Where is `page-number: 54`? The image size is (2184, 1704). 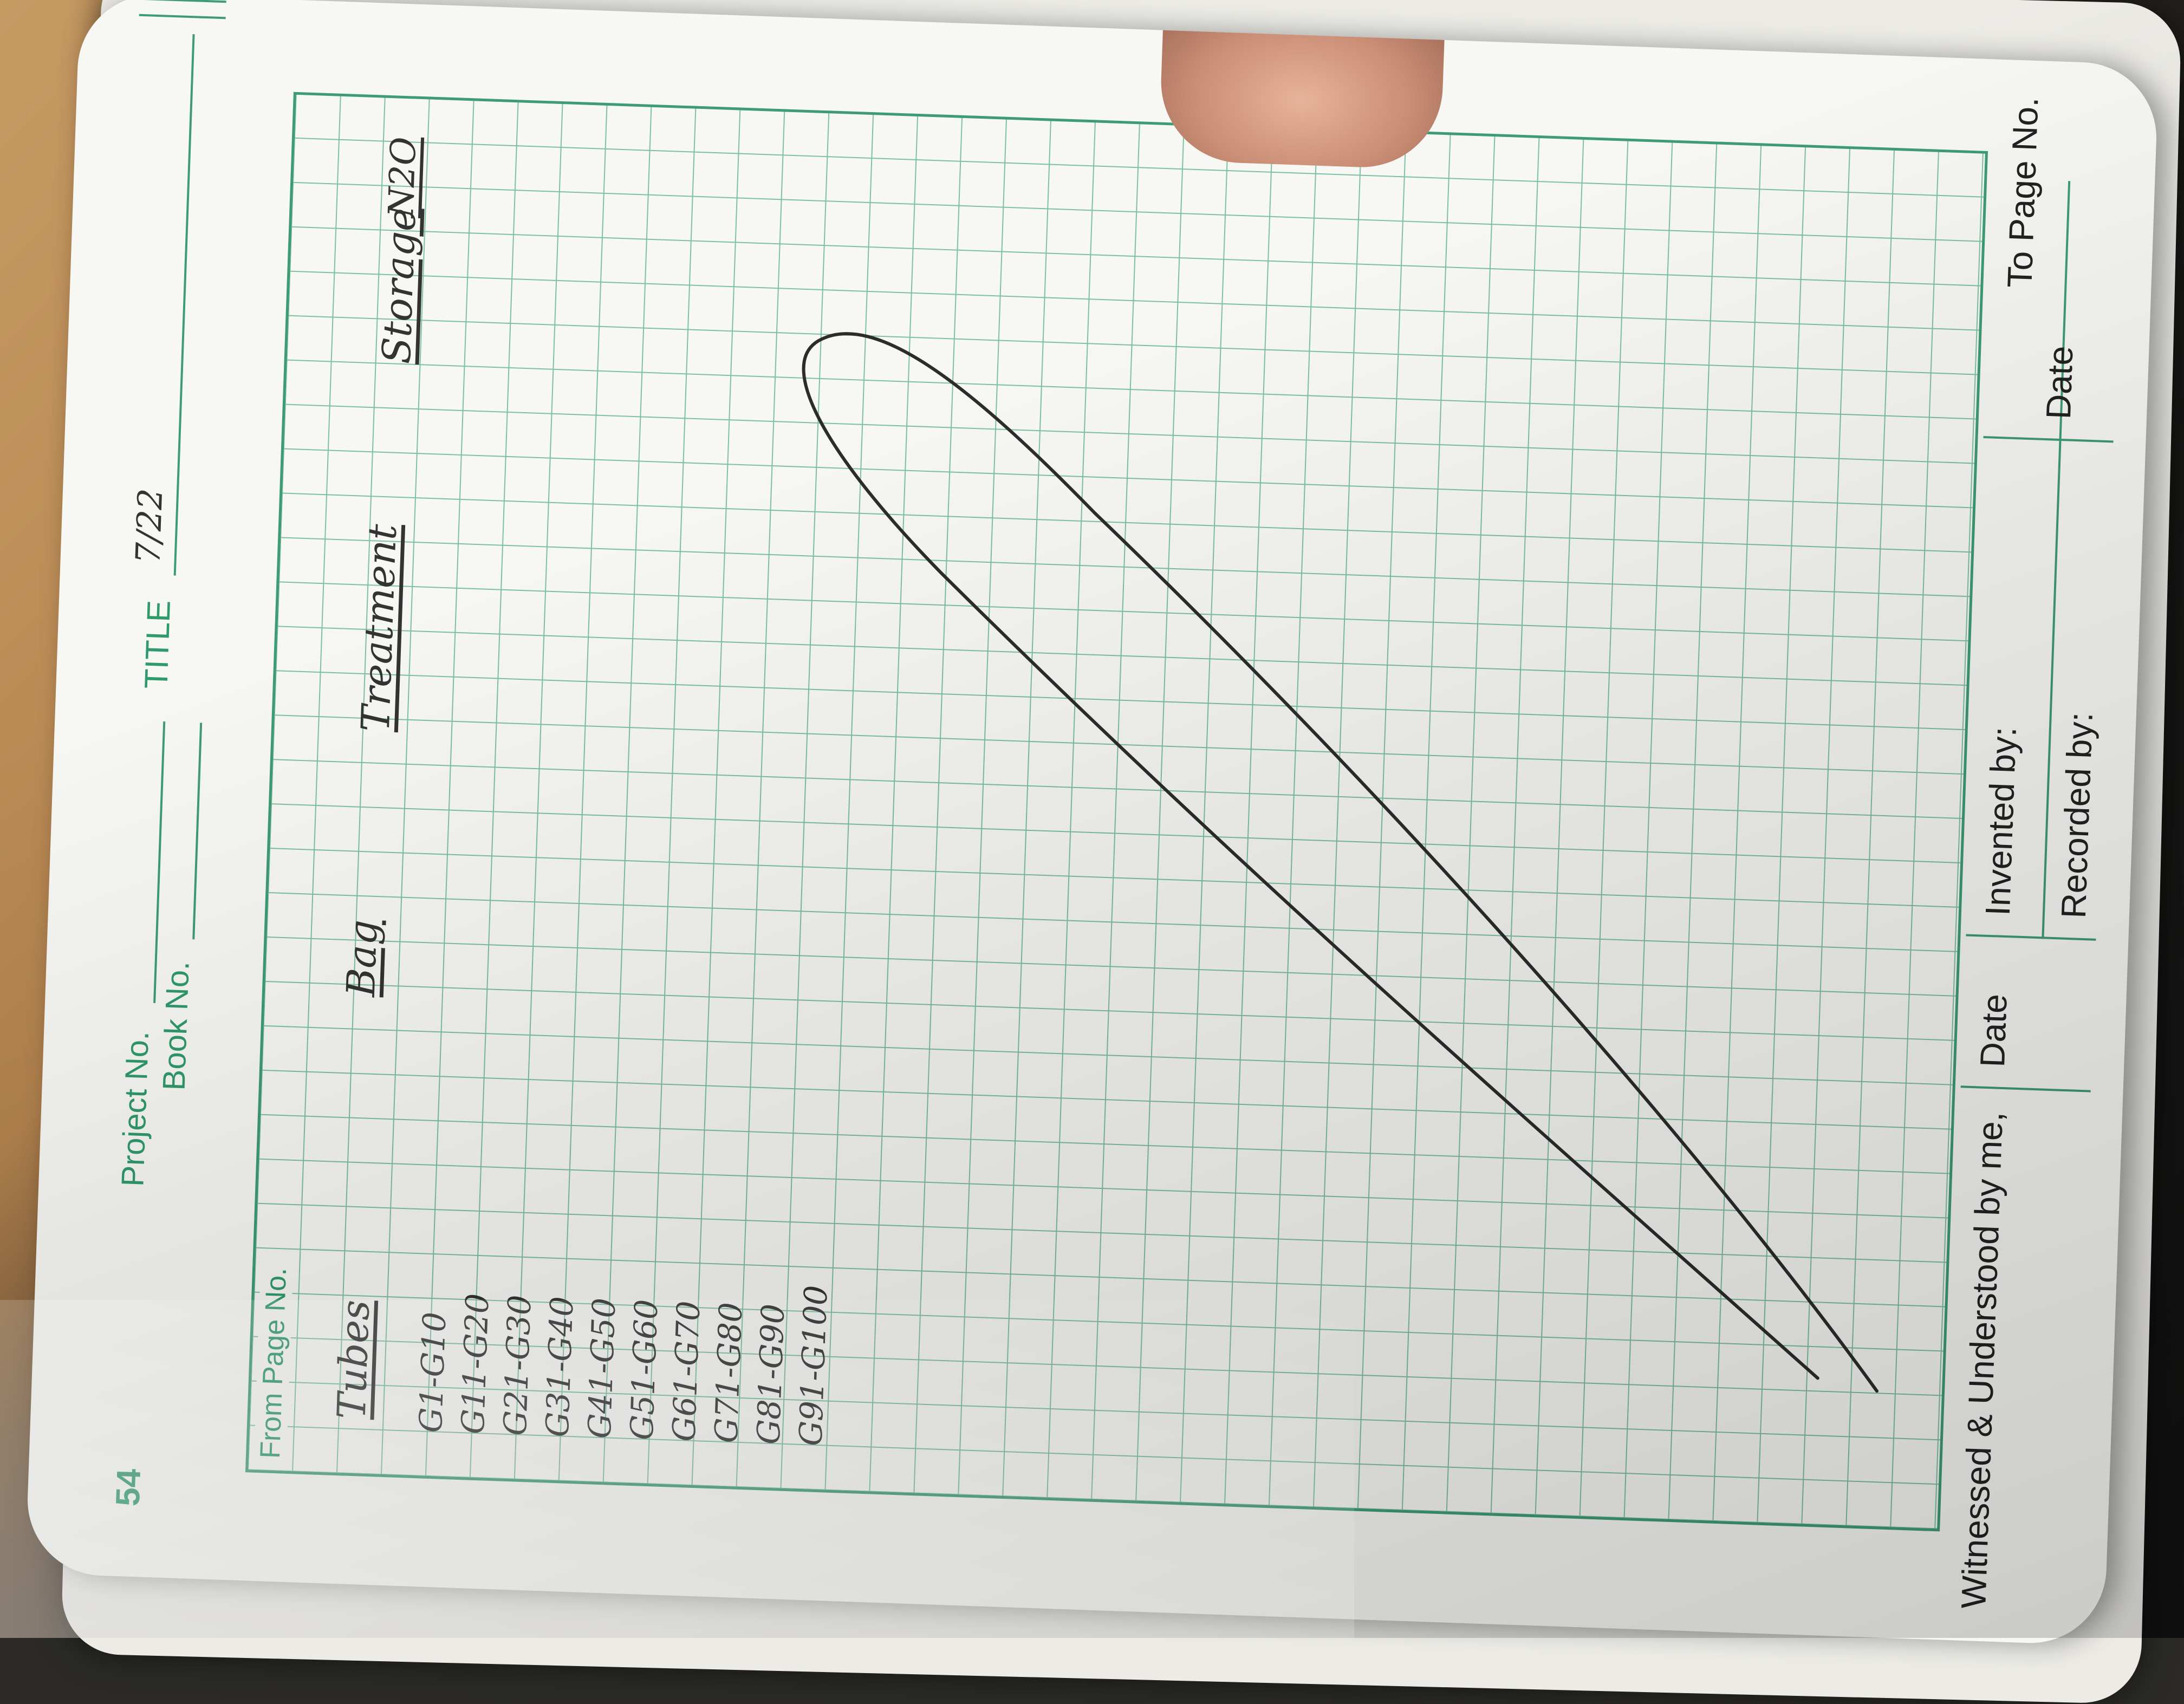 page-number: 54 is located at coordinates (128, 1487).